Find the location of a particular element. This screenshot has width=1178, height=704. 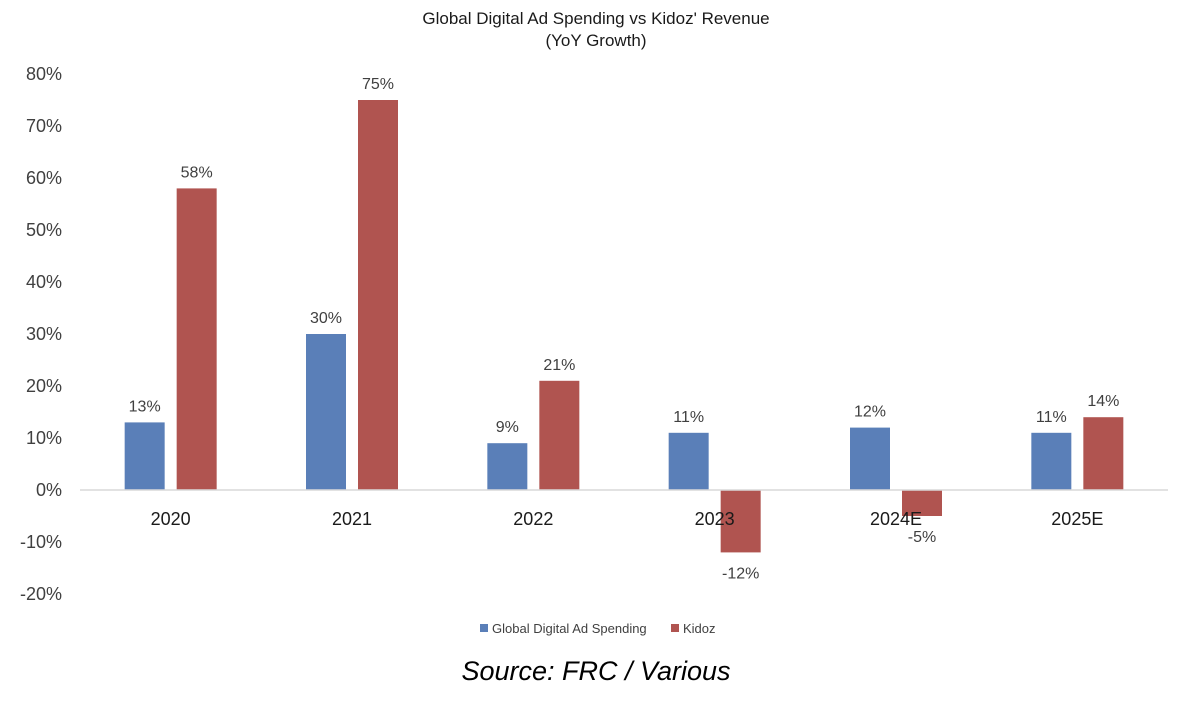

y-axis: 80% 70% 60% 50% 40% 30% 20% 10% 0% -10% -20% is located at coordinates (41, 334).